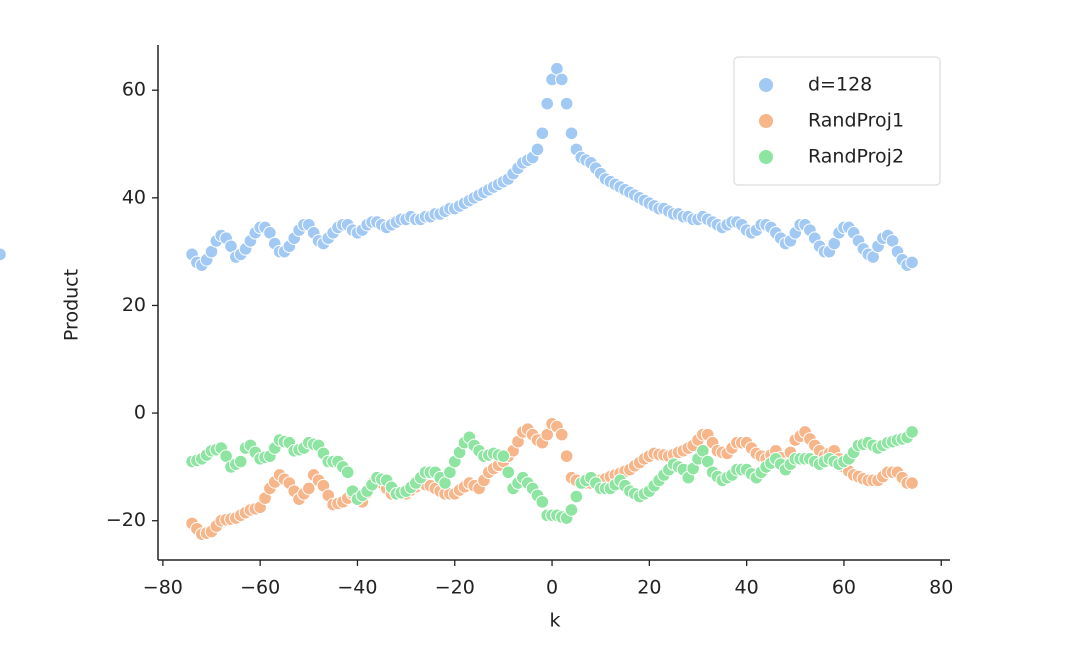 The height and width of the screenshot is (656, 1080). Describe the element at coordinates (552, 588) in the screenshot. I see `x-tick-label: 0` at that location.